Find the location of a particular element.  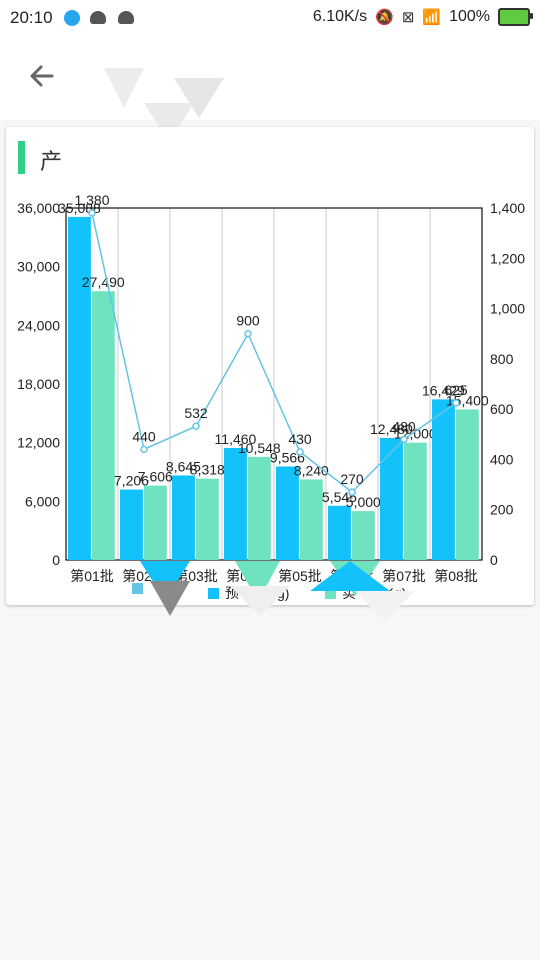

x-axis-tick-label: 第05批 is located at coordinates (300, 576).